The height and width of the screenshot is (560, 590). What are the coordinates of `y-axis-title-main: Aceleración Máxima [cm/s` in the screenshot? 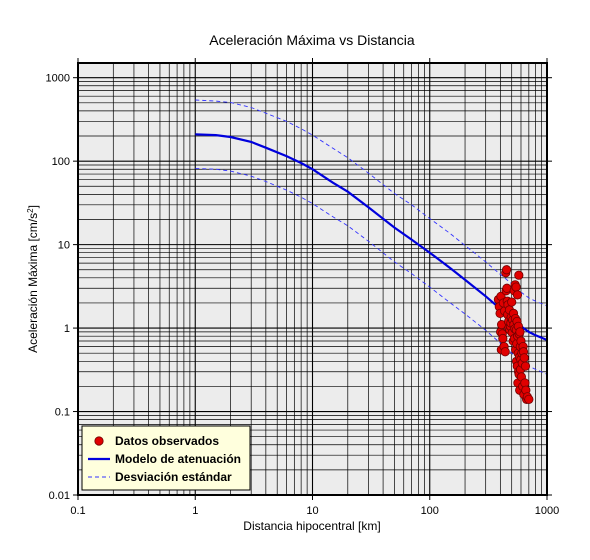 It's located at (33, 283).